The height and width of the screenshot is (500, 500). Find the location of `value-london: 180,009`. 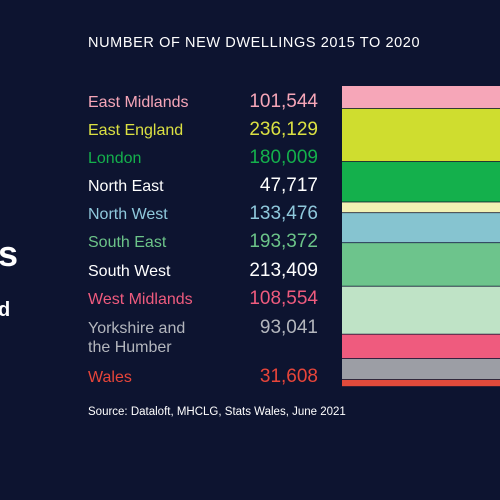

value-london: 180,009 is located at coordinates (283, 157).